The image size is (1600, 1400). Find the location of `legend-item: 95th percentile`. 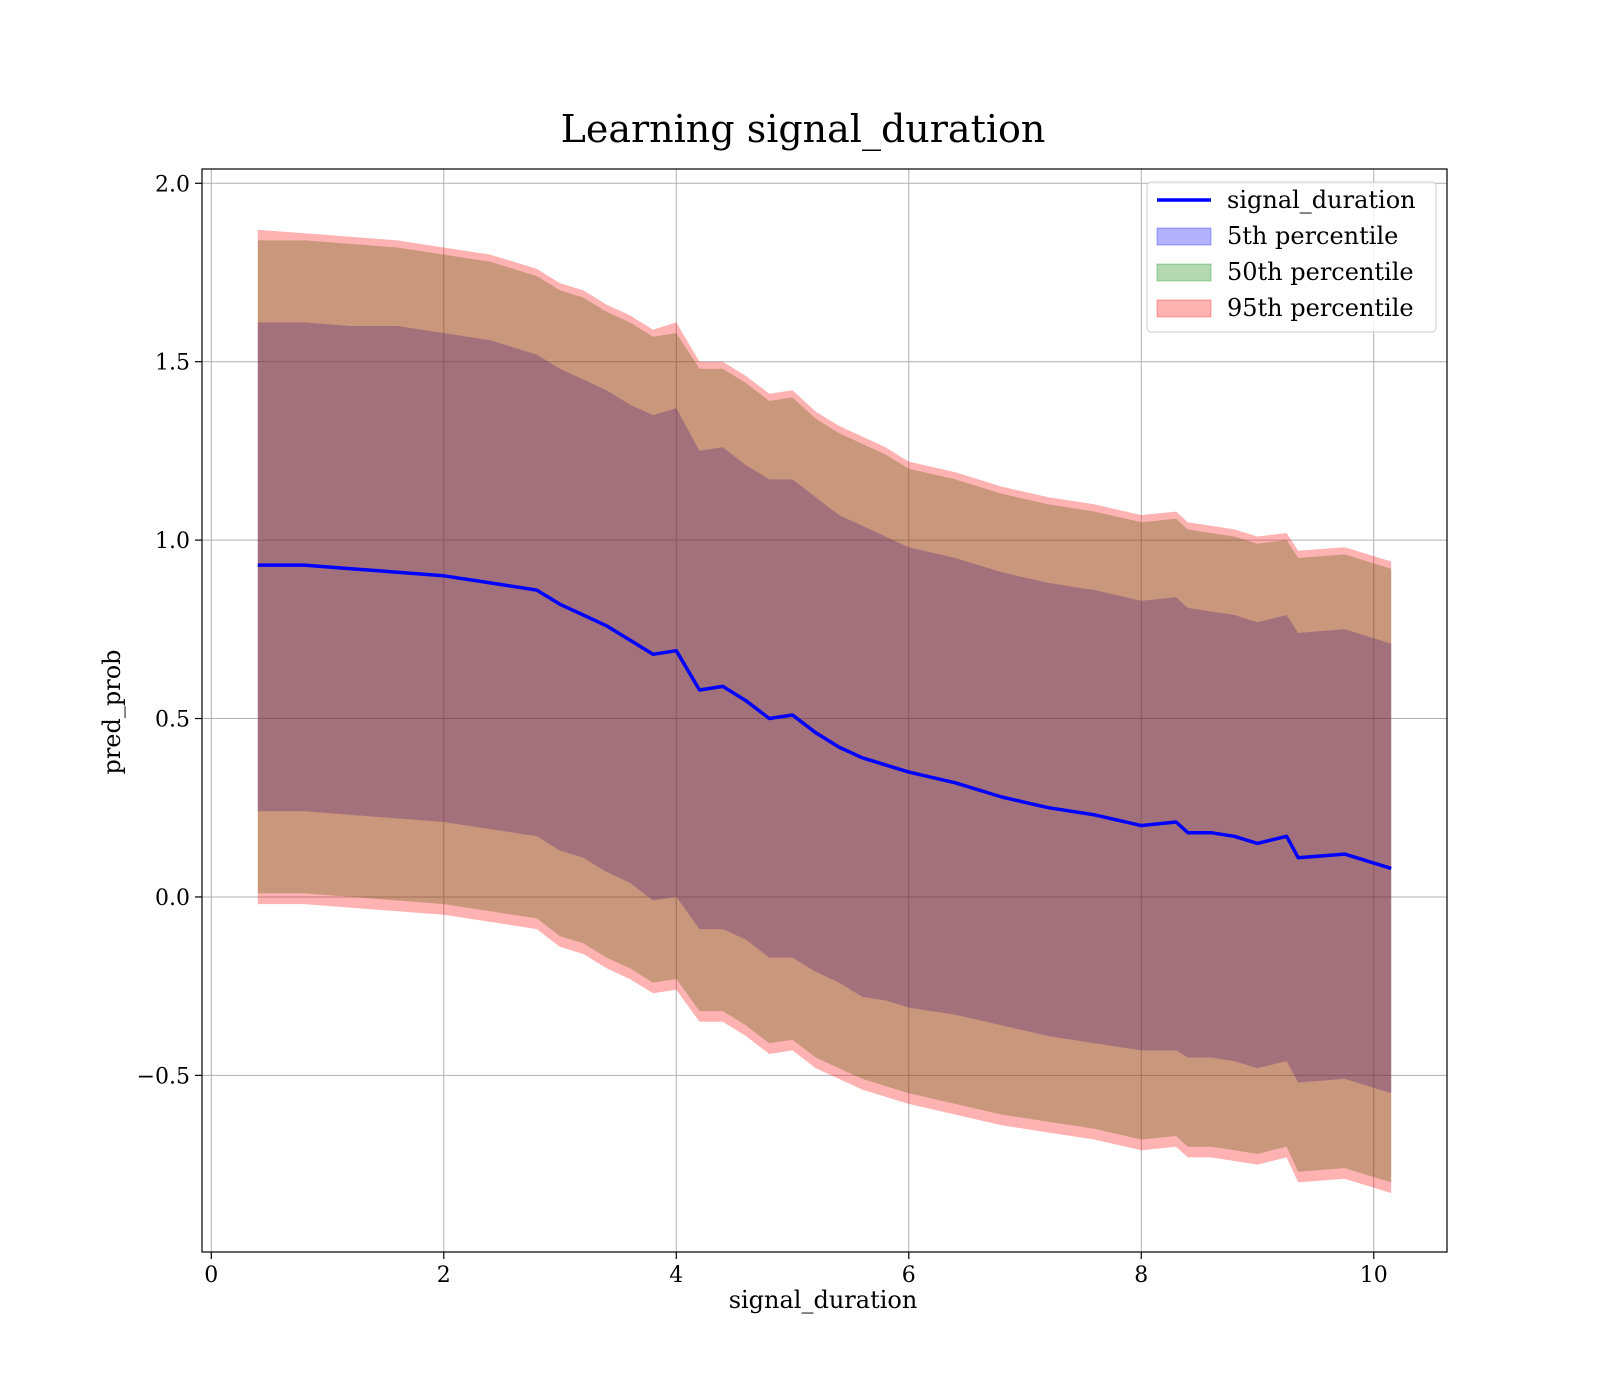

legend-item: 95th percentile is located at coordinates (1285, 308).